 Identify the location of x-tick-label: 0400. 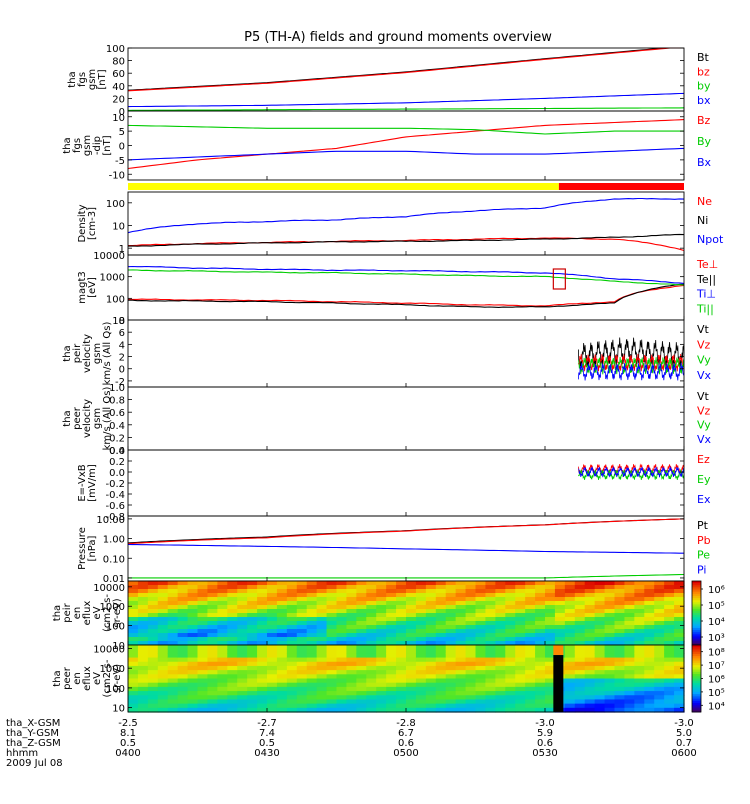
(127, 753).